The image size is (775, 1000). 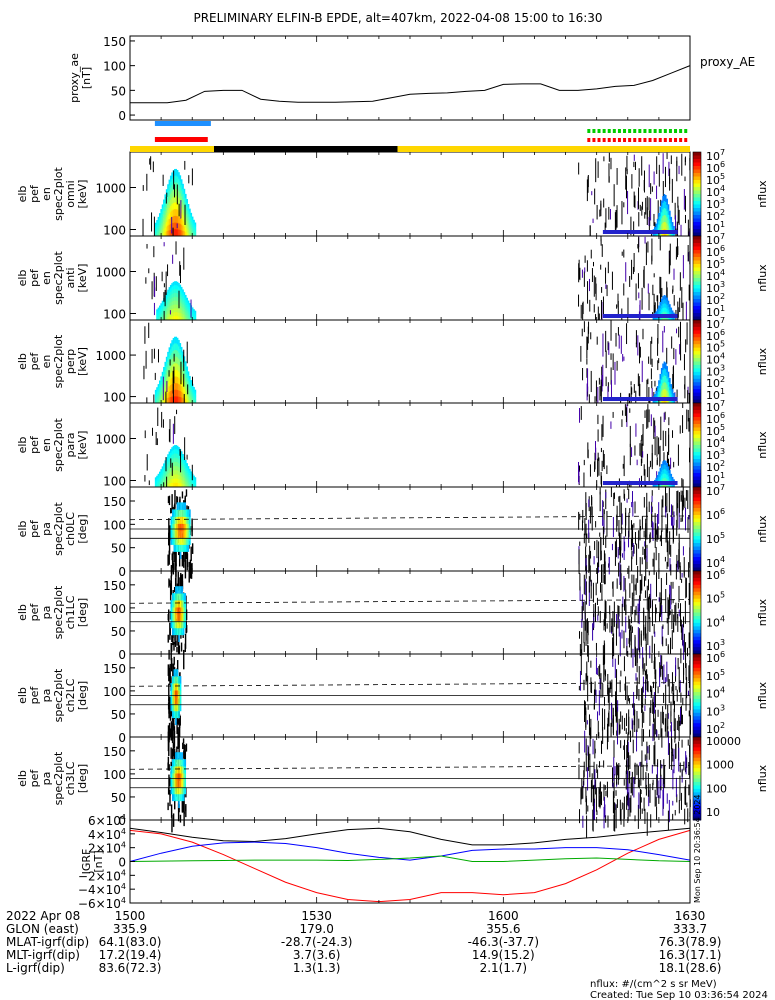 I want to click on pitch-angle-ch2LC-colorbar-label: nflux, so click(x=762, y=695).